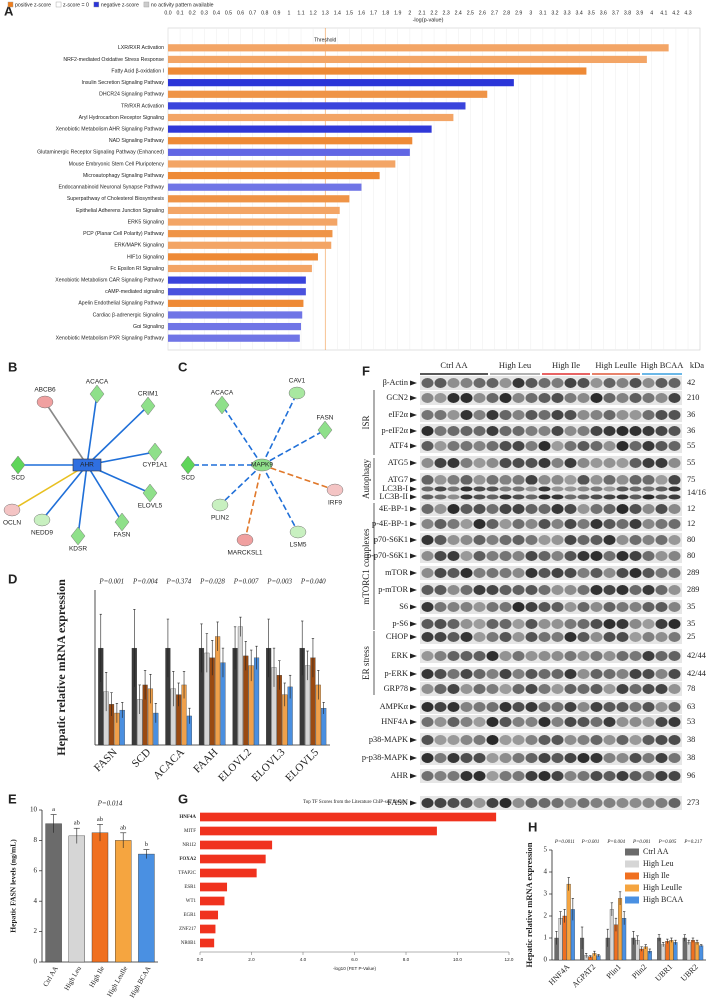  What do you see at coordinates (190, 887) in the screenshot?
I see `category-label: ESR1` at bounding box center [190, 887].